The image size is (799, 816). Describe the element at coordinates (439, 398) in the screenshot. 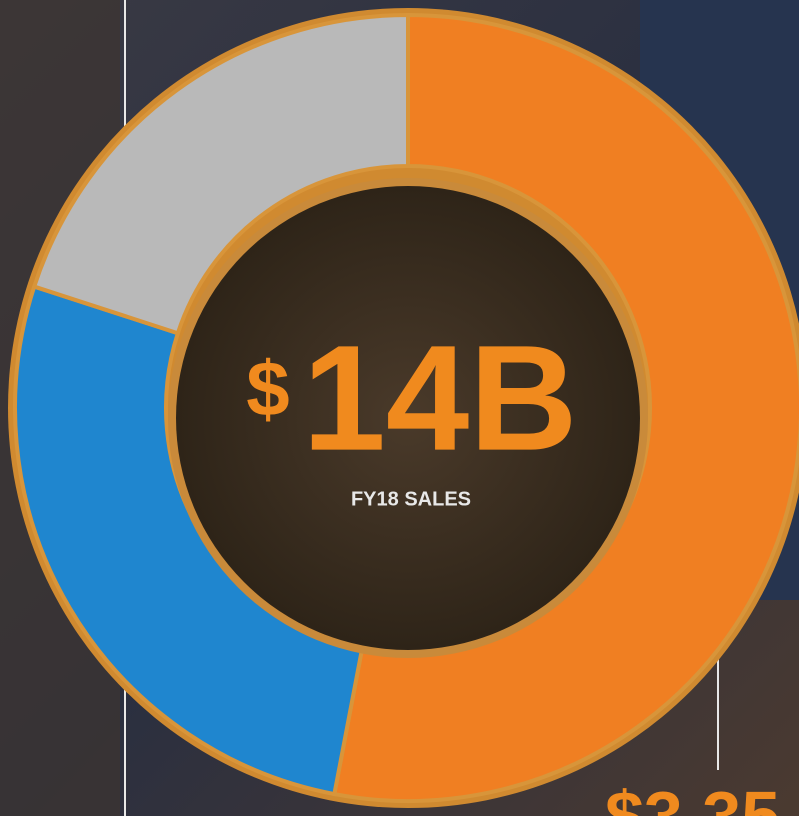

I see `center-amount: 14B` at that location.